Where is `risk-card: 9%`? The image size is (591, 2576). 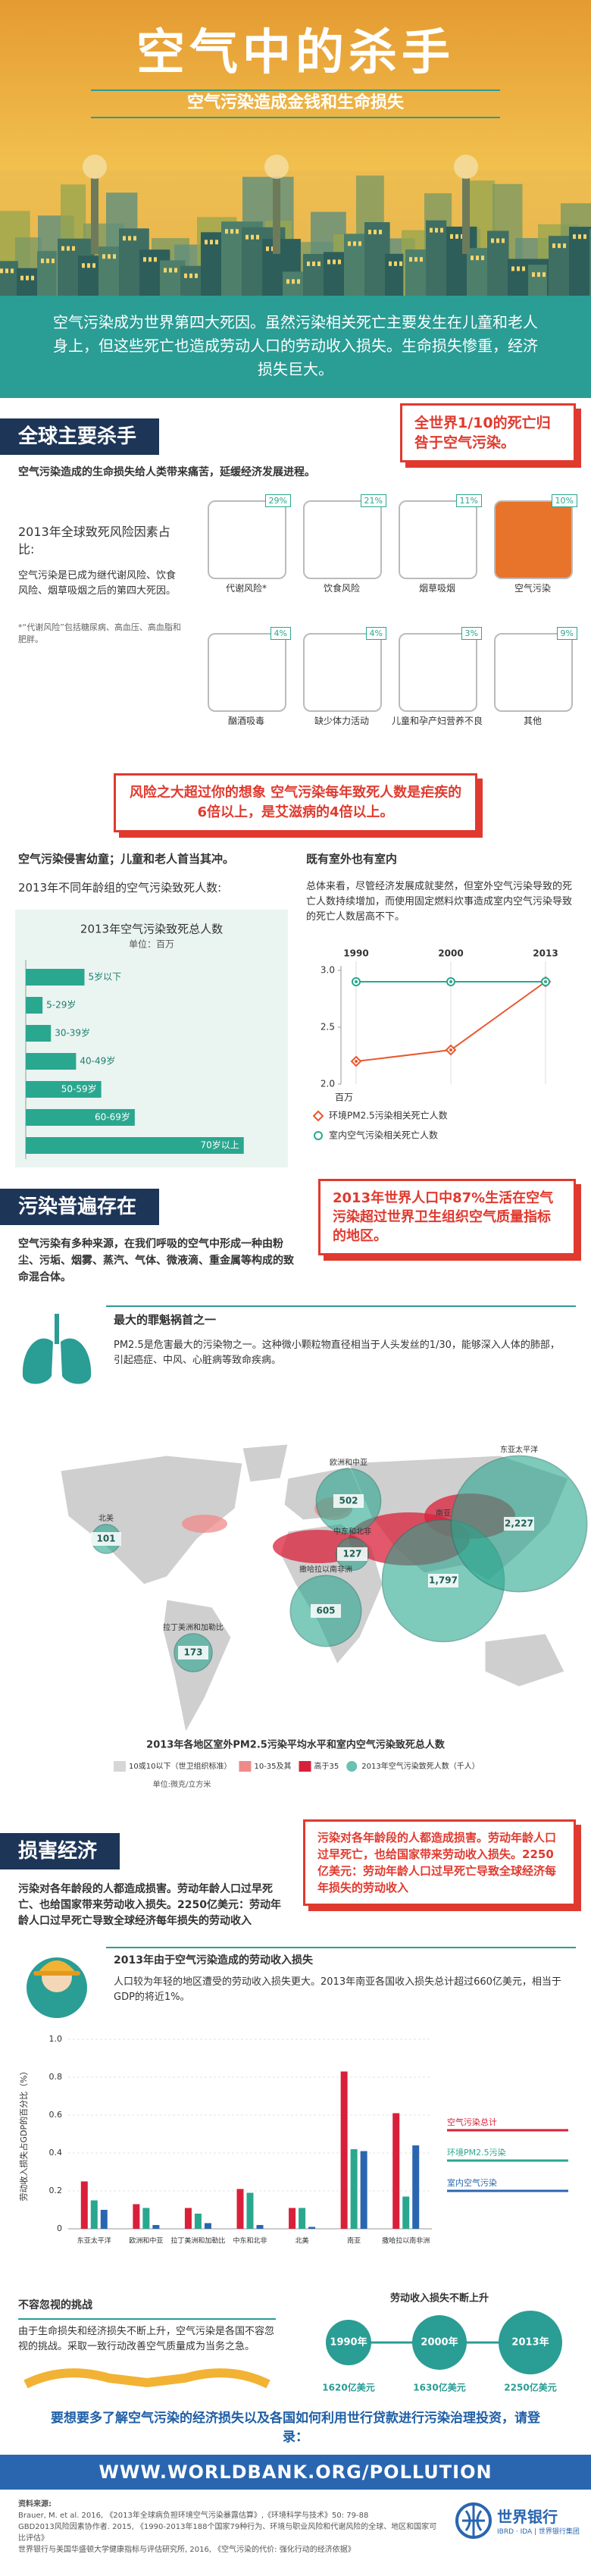
risk-card: 9% is located at coordinates (535, 669).